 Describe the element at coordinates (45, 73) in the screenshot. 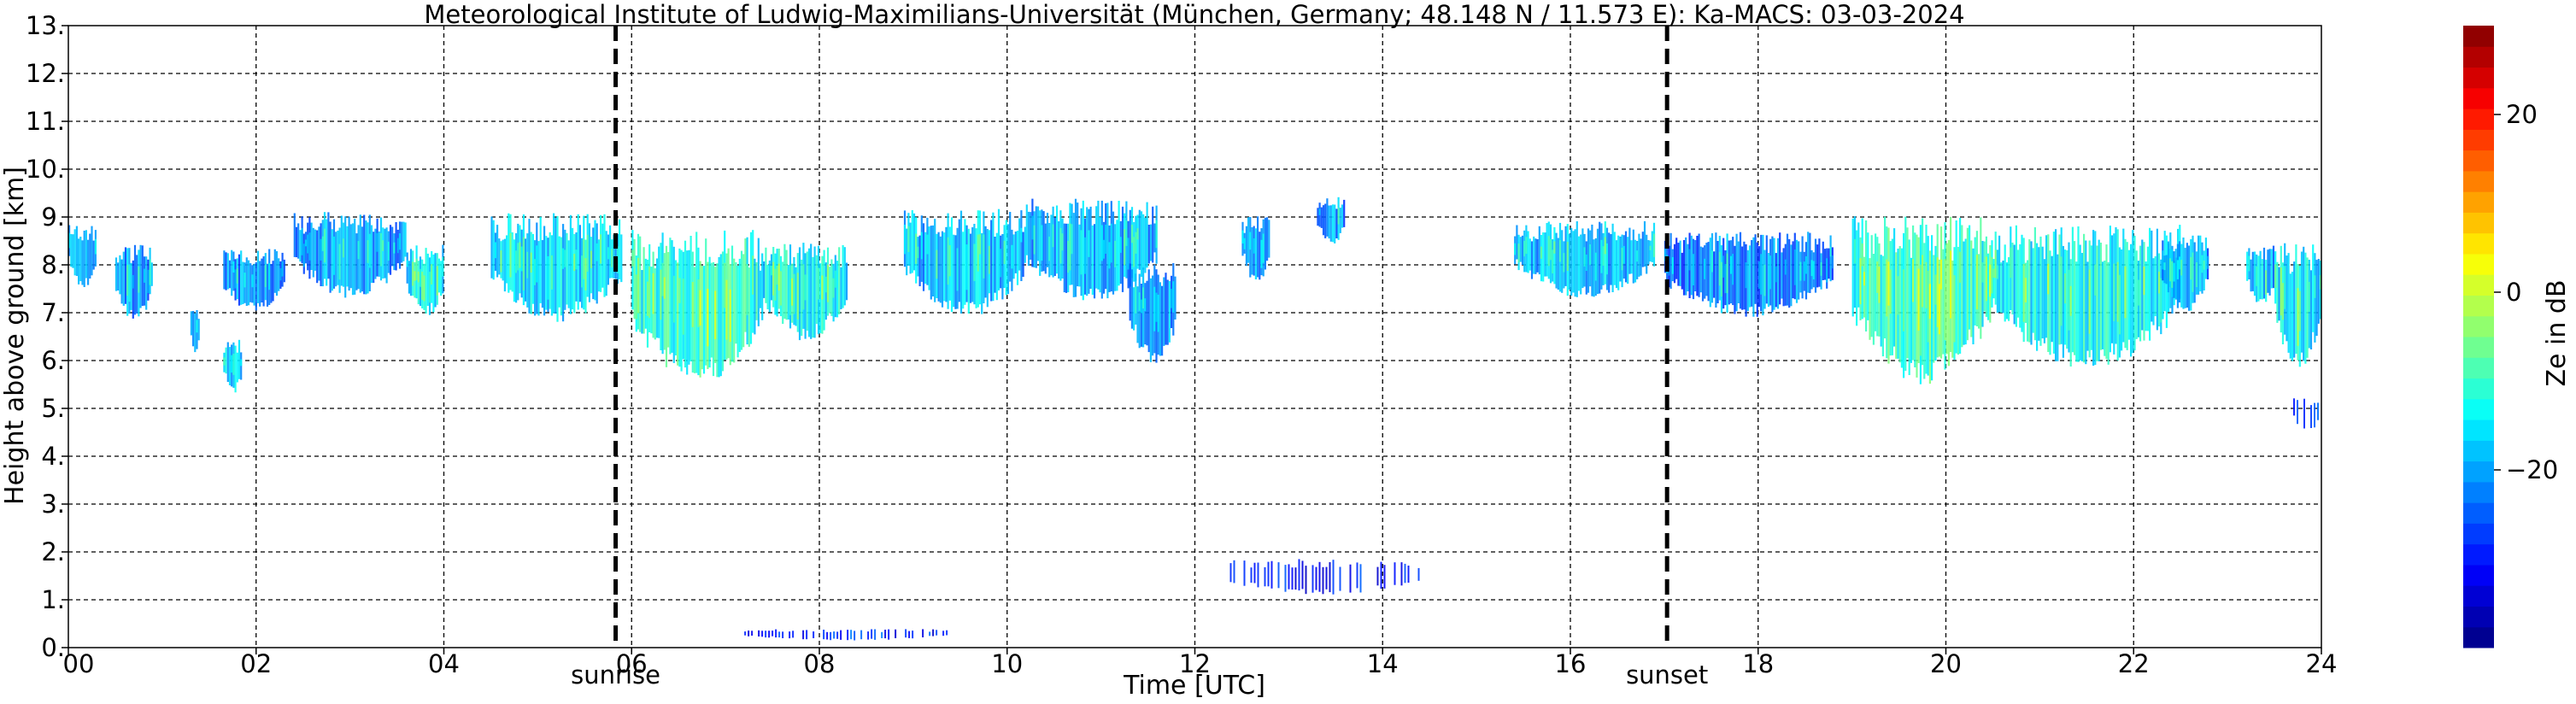

I see `y-tick-label: 12.` at that location.